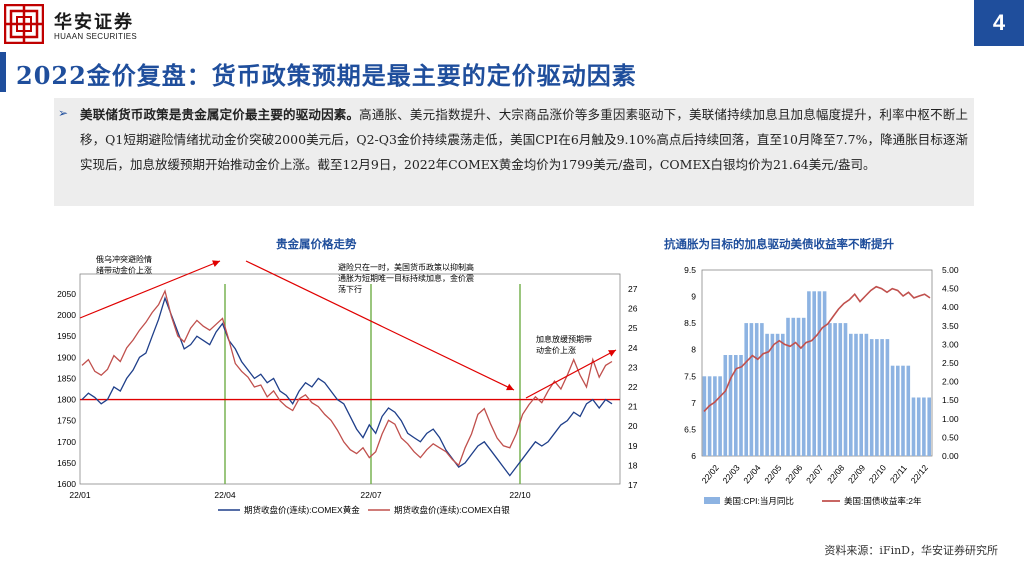  Describe the element at coordinates (633, 485) in the screenshot. I see `y-right-tick-label: 17` at that location.